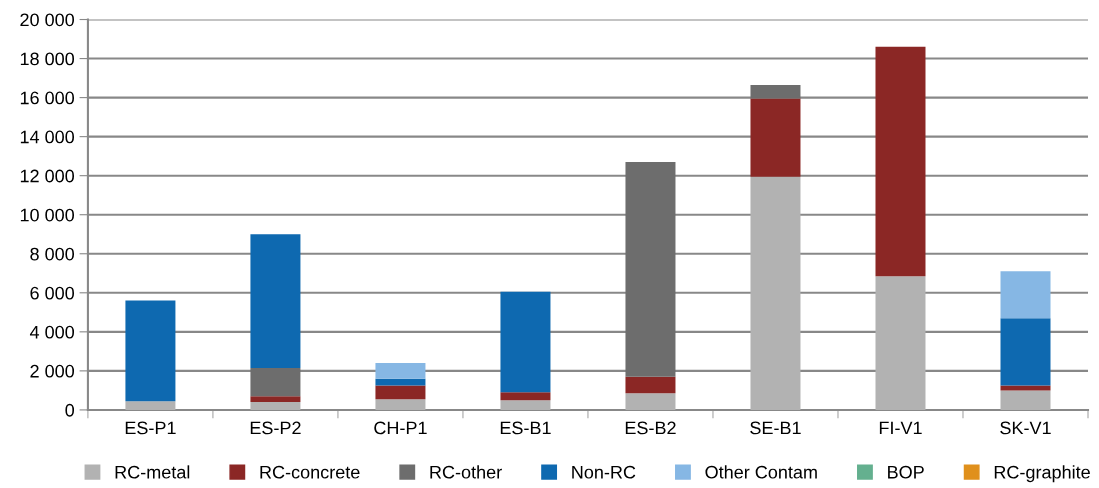 The height and width of the screenshot is (488, 1099). What do you see at coordinates (152, 472) in the screenshot?
I see `legend-label: RC-metal` at bounding box center [152, 472].